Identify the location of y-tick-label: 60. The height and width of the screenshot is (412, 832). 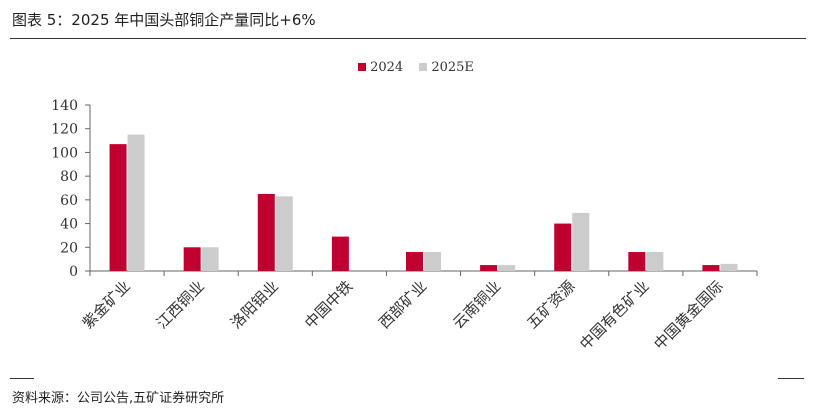
(69, 201).